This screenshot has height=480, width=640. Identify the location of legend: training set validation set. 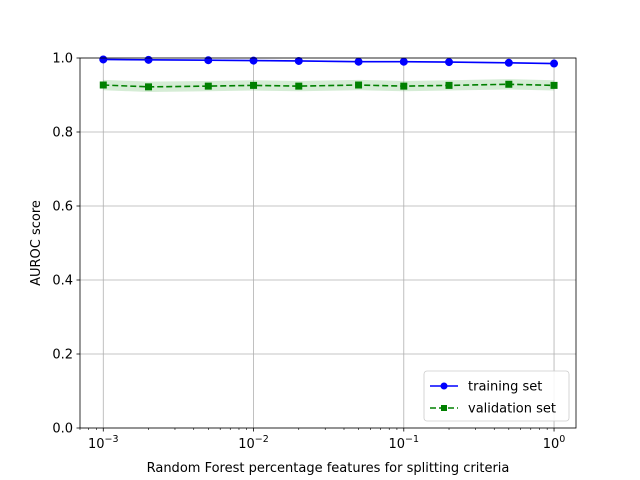
(496, 396).